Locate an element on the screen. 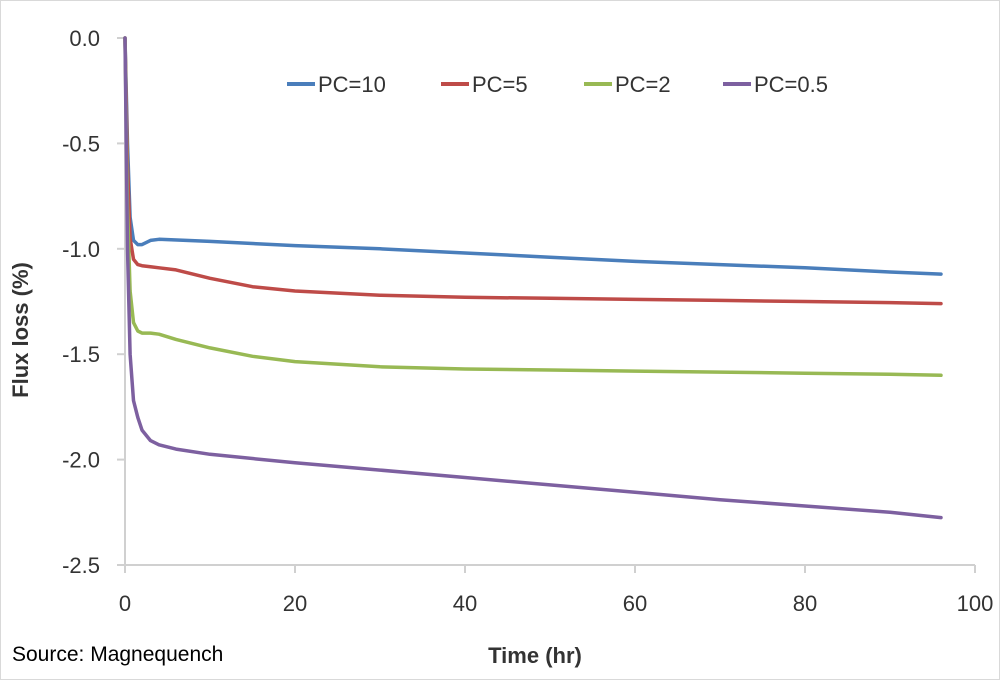 The image size is (1000, 680). legend-label: PC=0.5 is located at coordinates (791, 84).